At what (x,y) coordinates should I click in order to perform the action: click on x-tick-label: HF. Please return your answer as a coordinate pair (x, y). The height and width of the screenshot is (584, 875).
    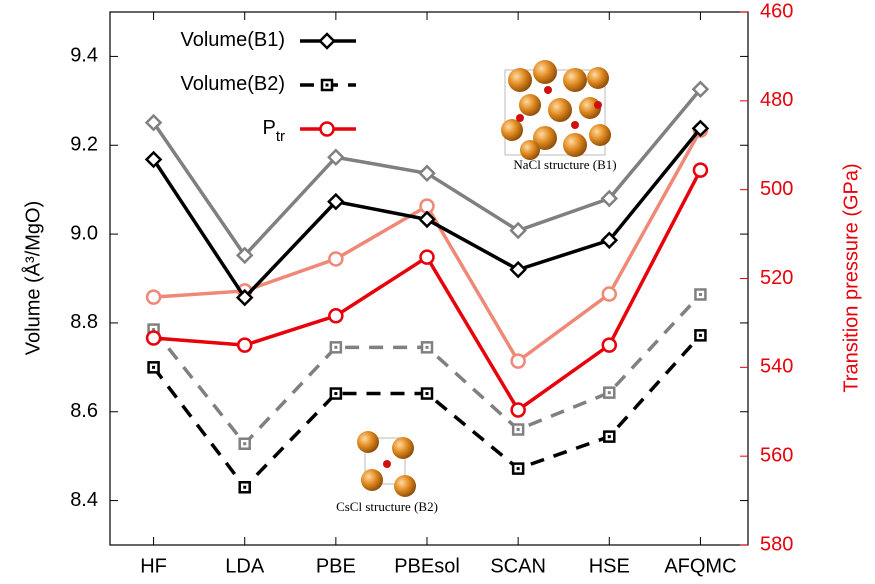
    Looking at the image, I should click on (153, 566).